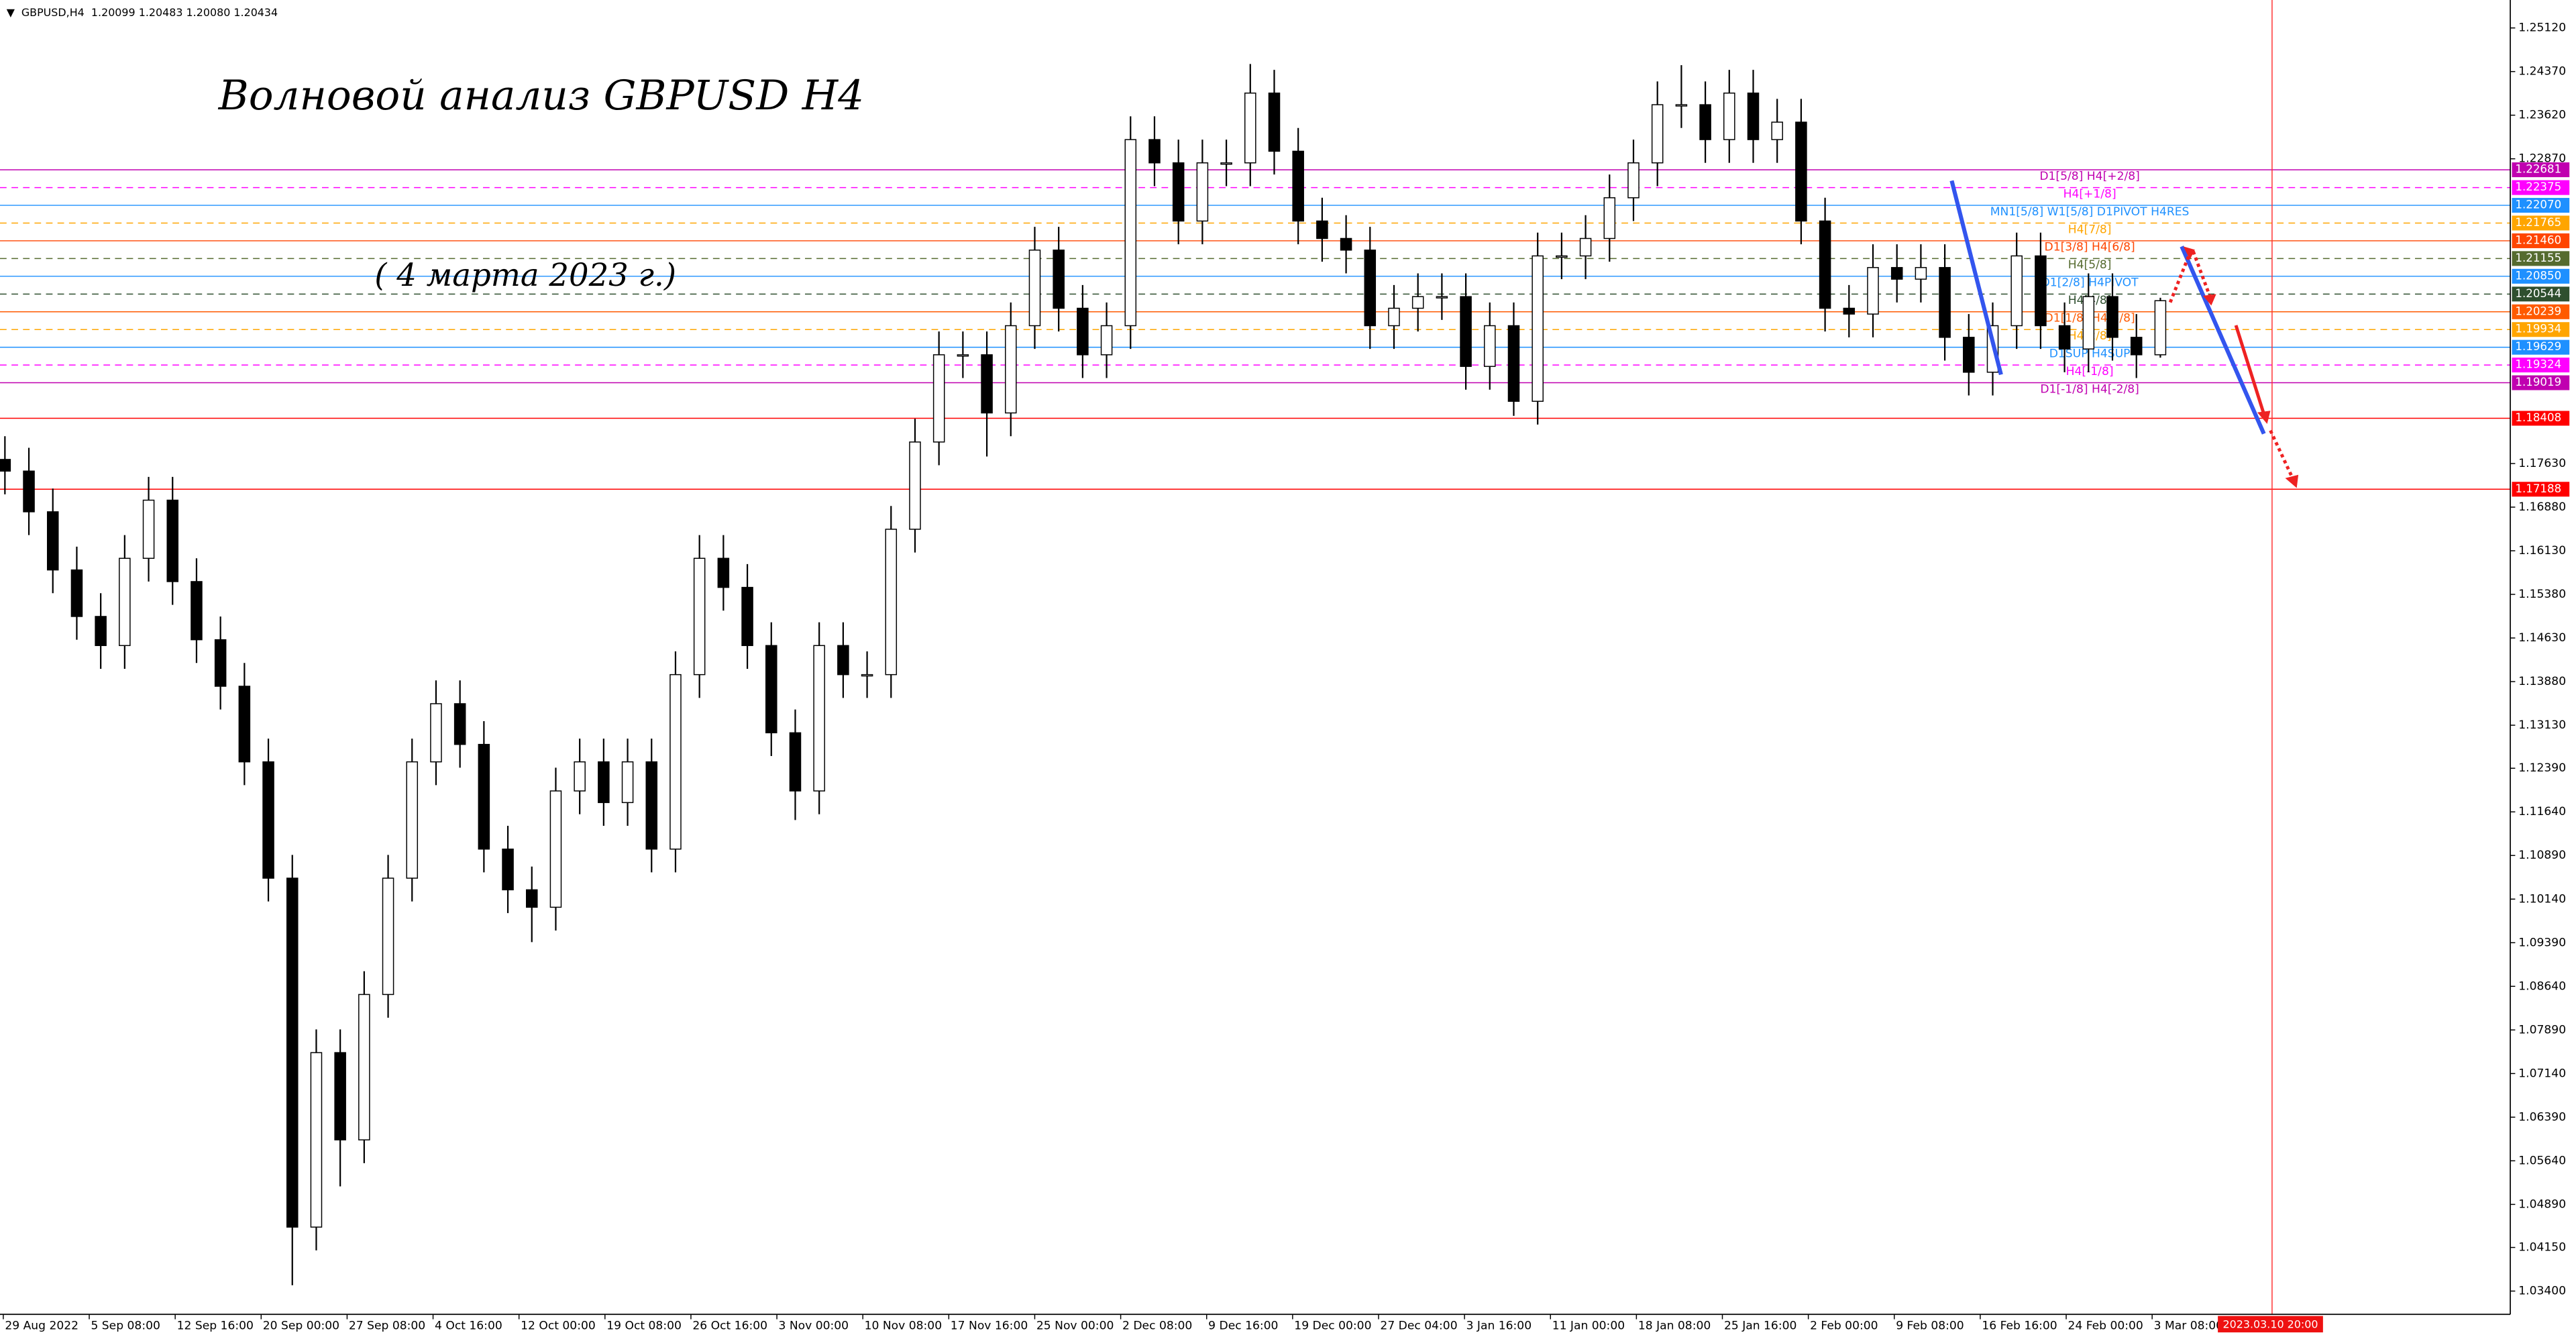 The image size is (2576, 1339). I want to click on level-label: D1[2/8] H4PIVOT, so click(2090, 283).